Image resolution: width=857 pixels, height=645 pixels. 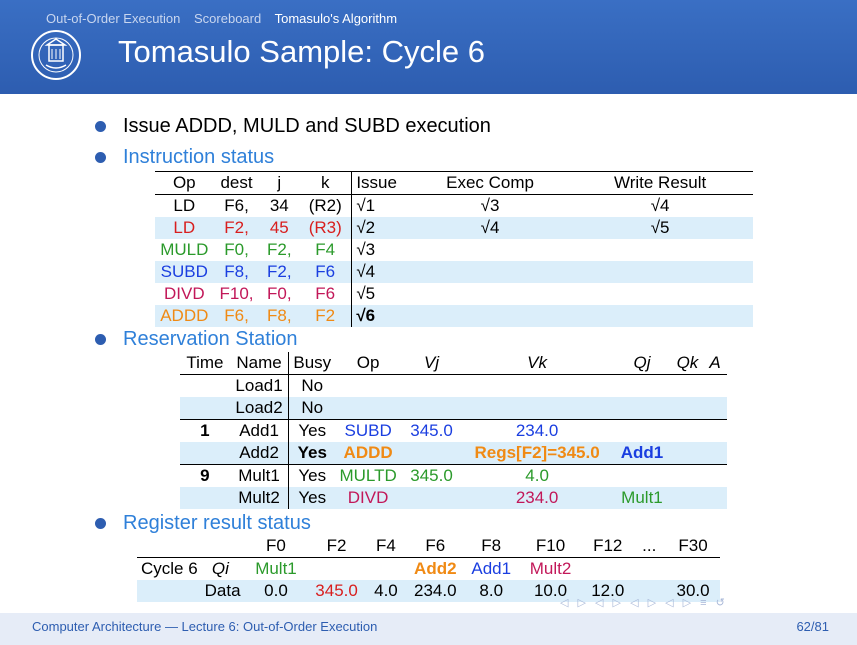 I want to click on col-header: F6, so click(x=435, y=545).